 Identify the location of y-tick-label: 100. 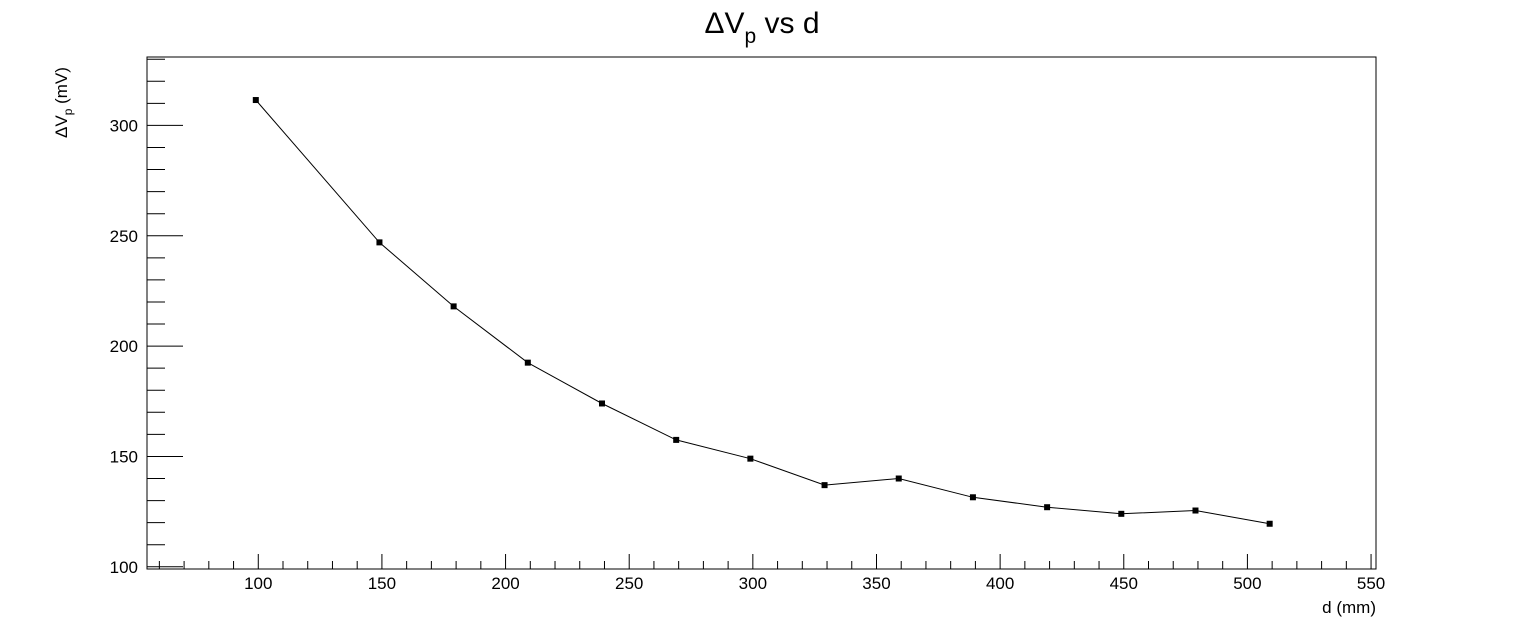
(124, 567).